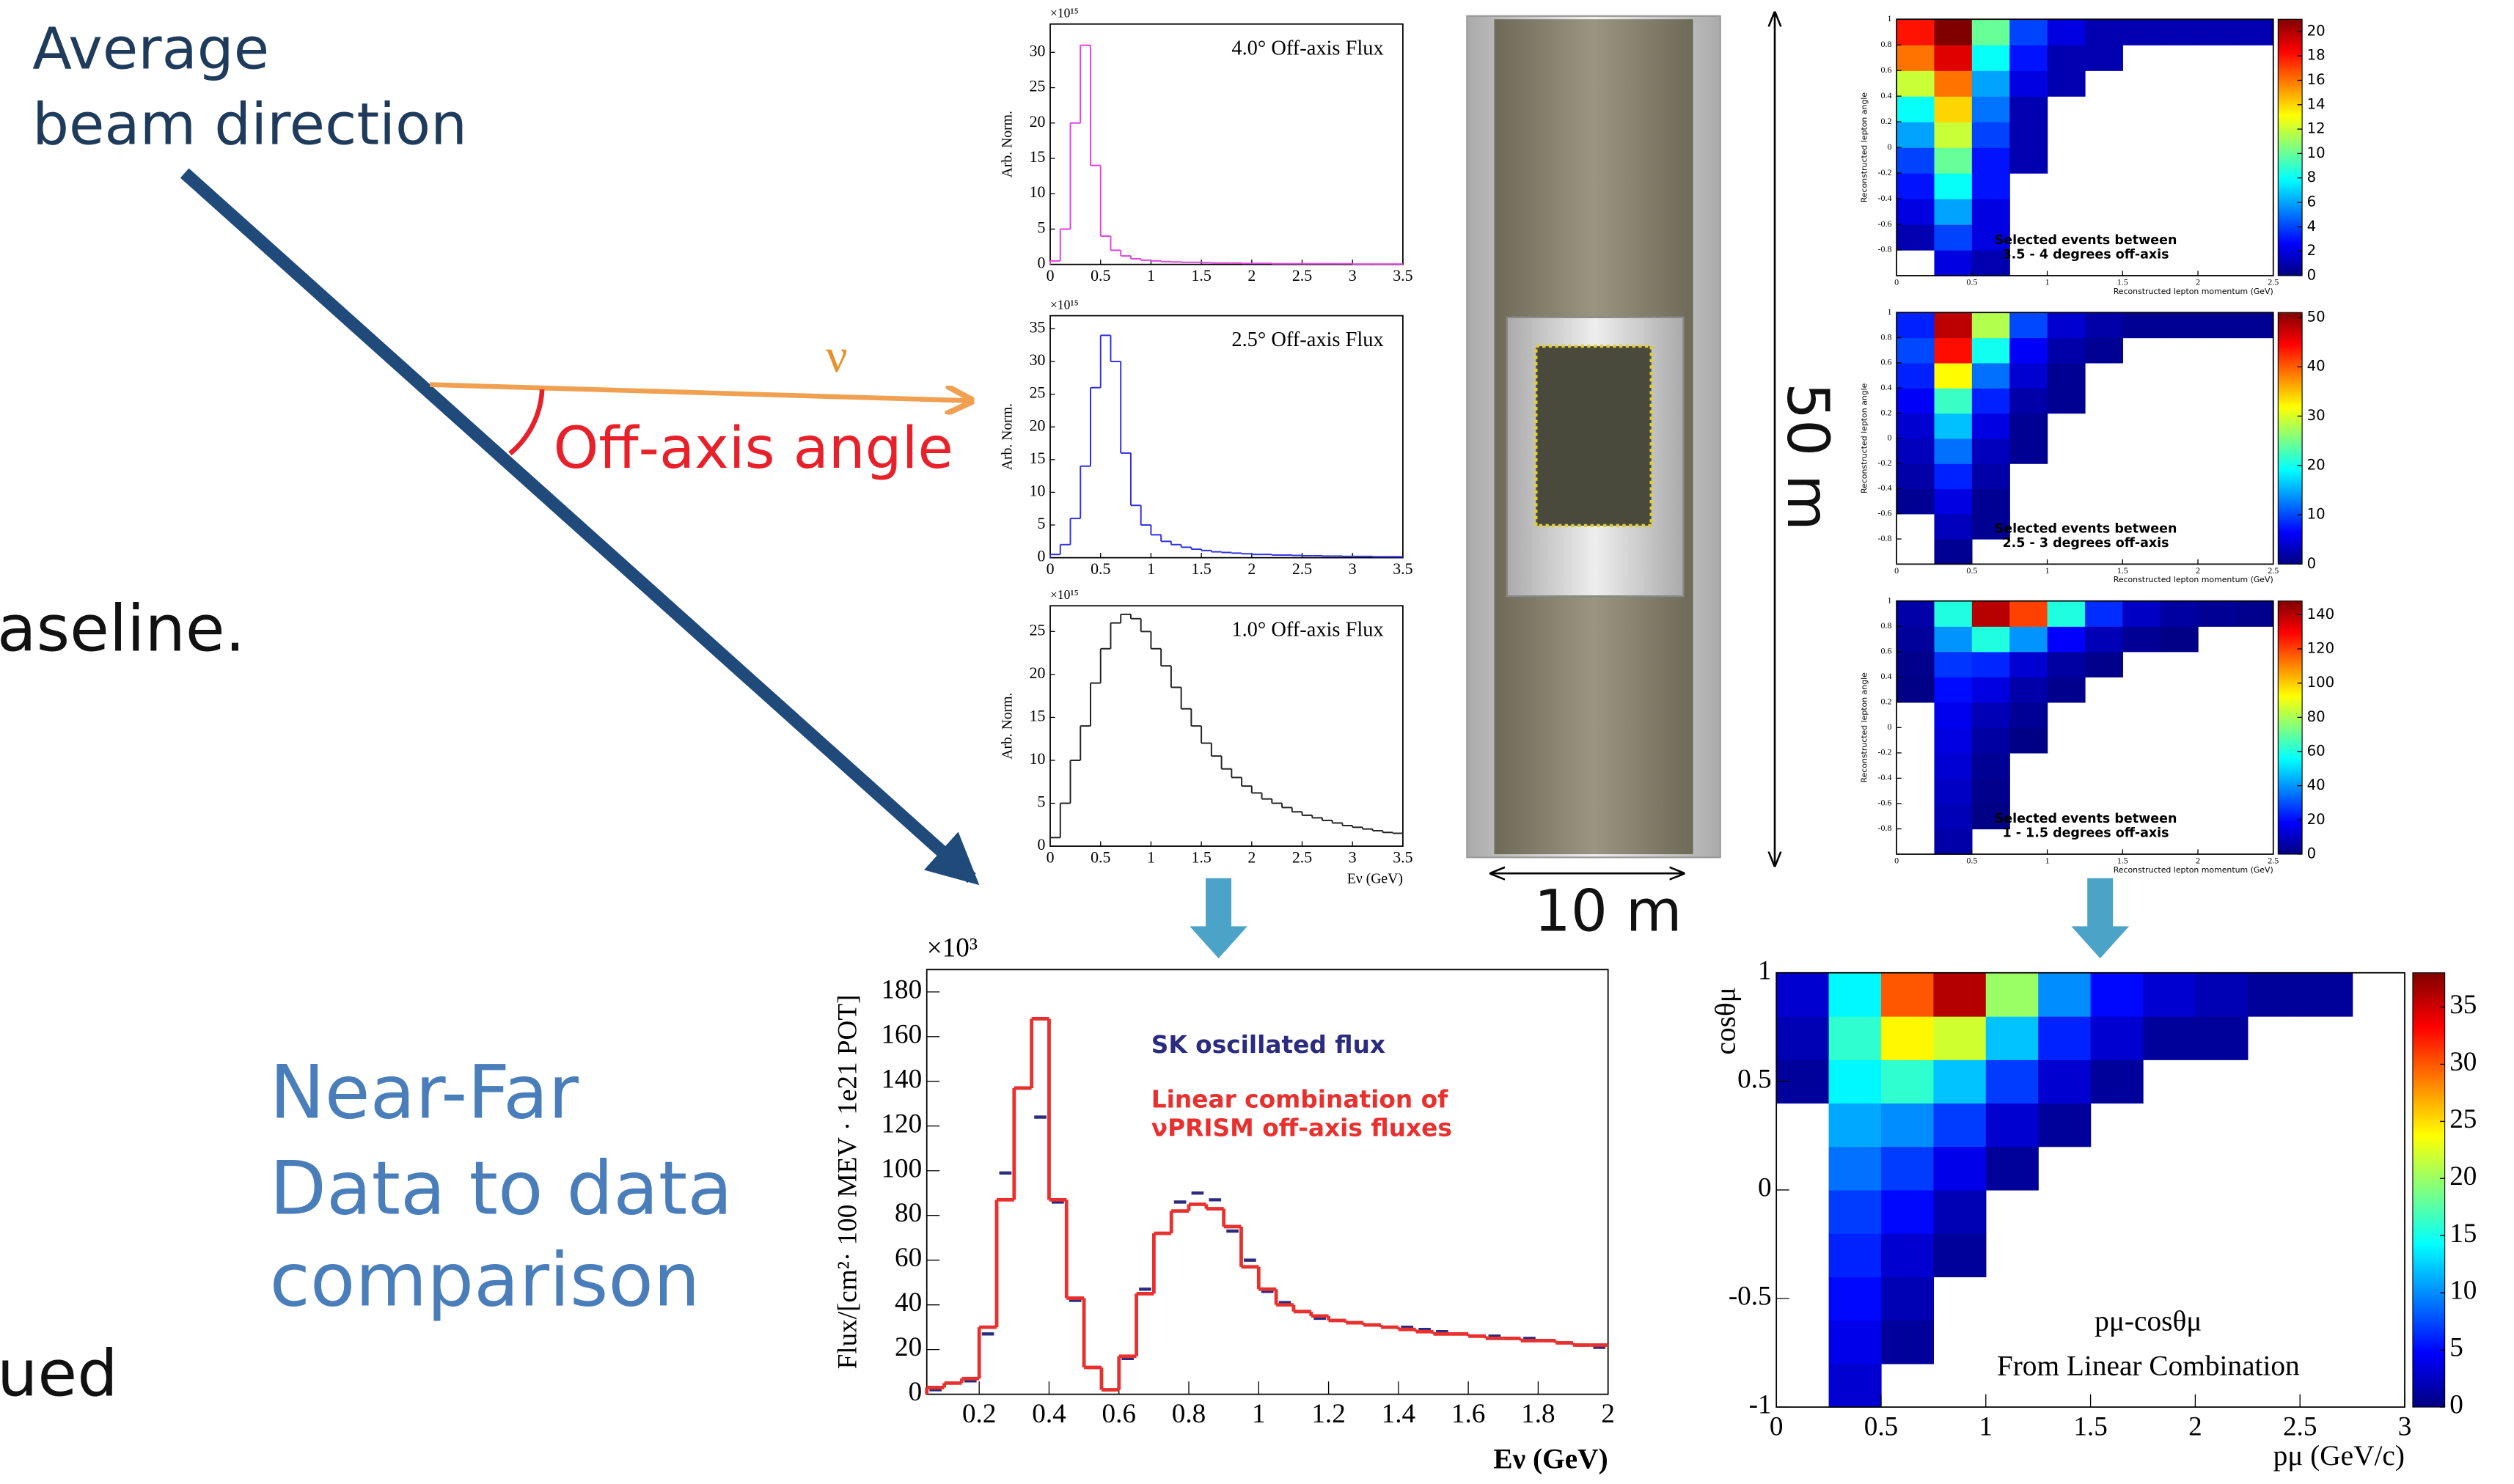  I want to click on y-tick-label: 100, so click(901, 1168).